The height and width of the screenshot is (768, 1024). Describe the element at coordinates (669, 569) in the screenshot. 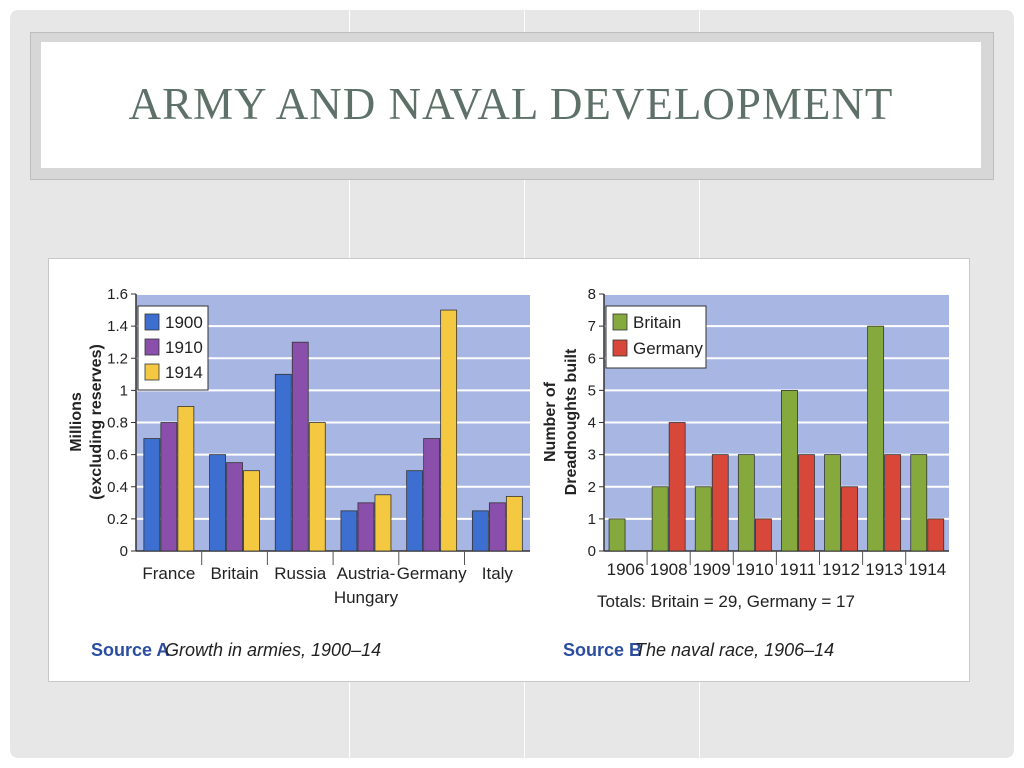

I see `x-category-label: 1908` at that location.